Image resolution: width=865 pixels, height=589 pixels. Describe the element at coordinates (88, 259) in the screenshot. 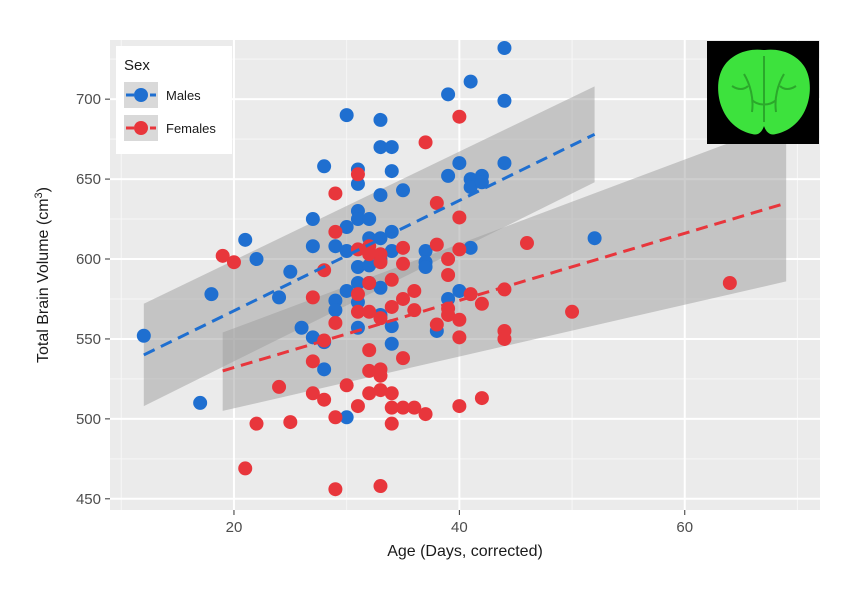

I see `y-tick-label: 600` at that location.